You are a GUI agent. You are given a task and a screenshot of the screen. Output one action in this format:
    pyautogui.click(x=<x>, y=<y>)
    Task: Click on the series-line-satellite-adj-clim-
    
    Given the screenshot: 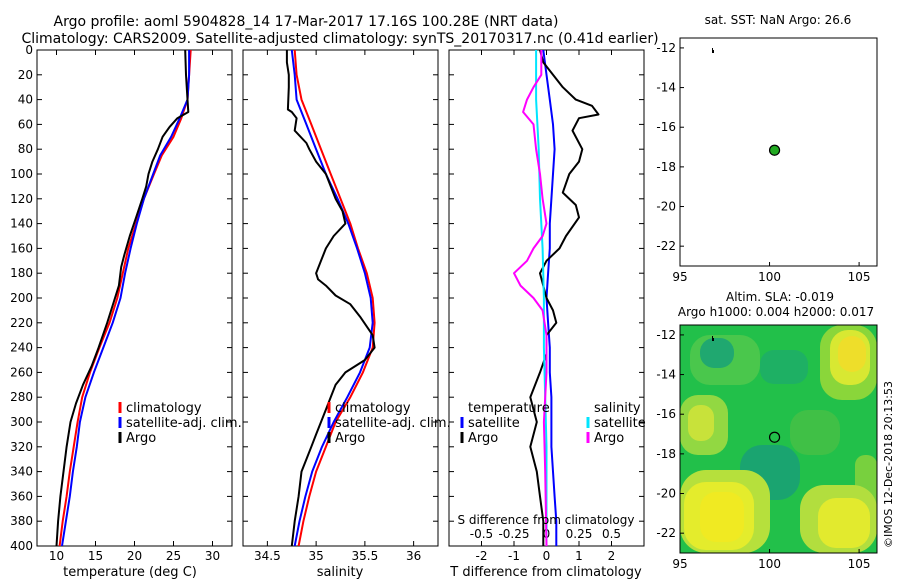 What is the action you would take?
    pyautogui.click(x=332, y=298)
    